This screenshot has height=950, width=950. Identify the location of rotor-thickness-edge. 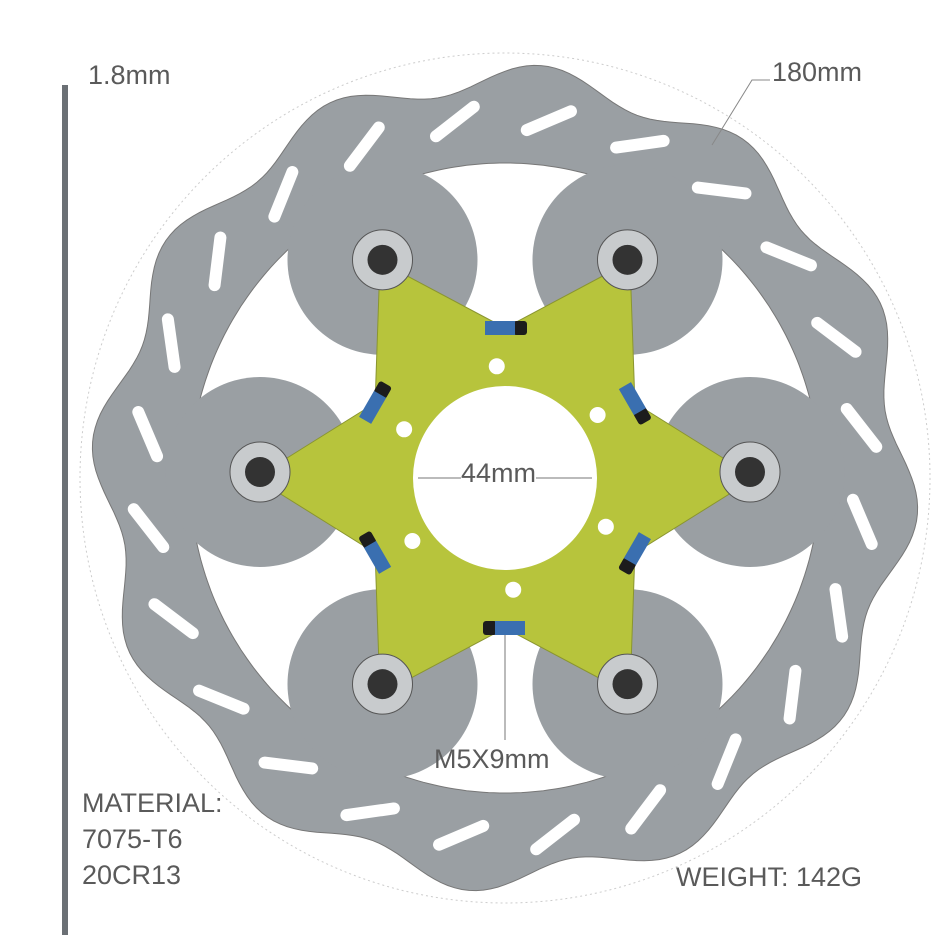
(65, 510).